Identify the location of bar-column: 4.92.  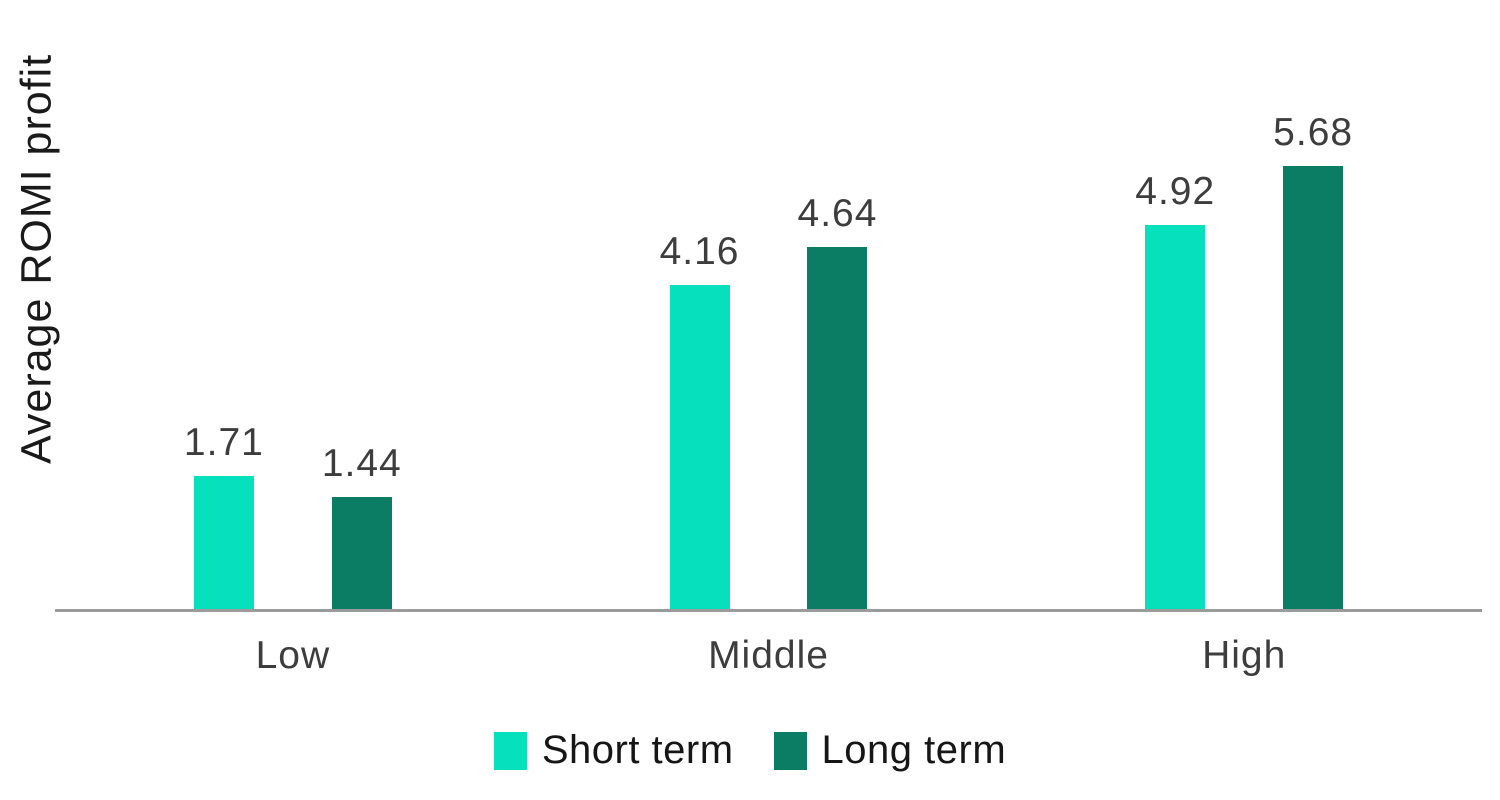
(1175, 389).